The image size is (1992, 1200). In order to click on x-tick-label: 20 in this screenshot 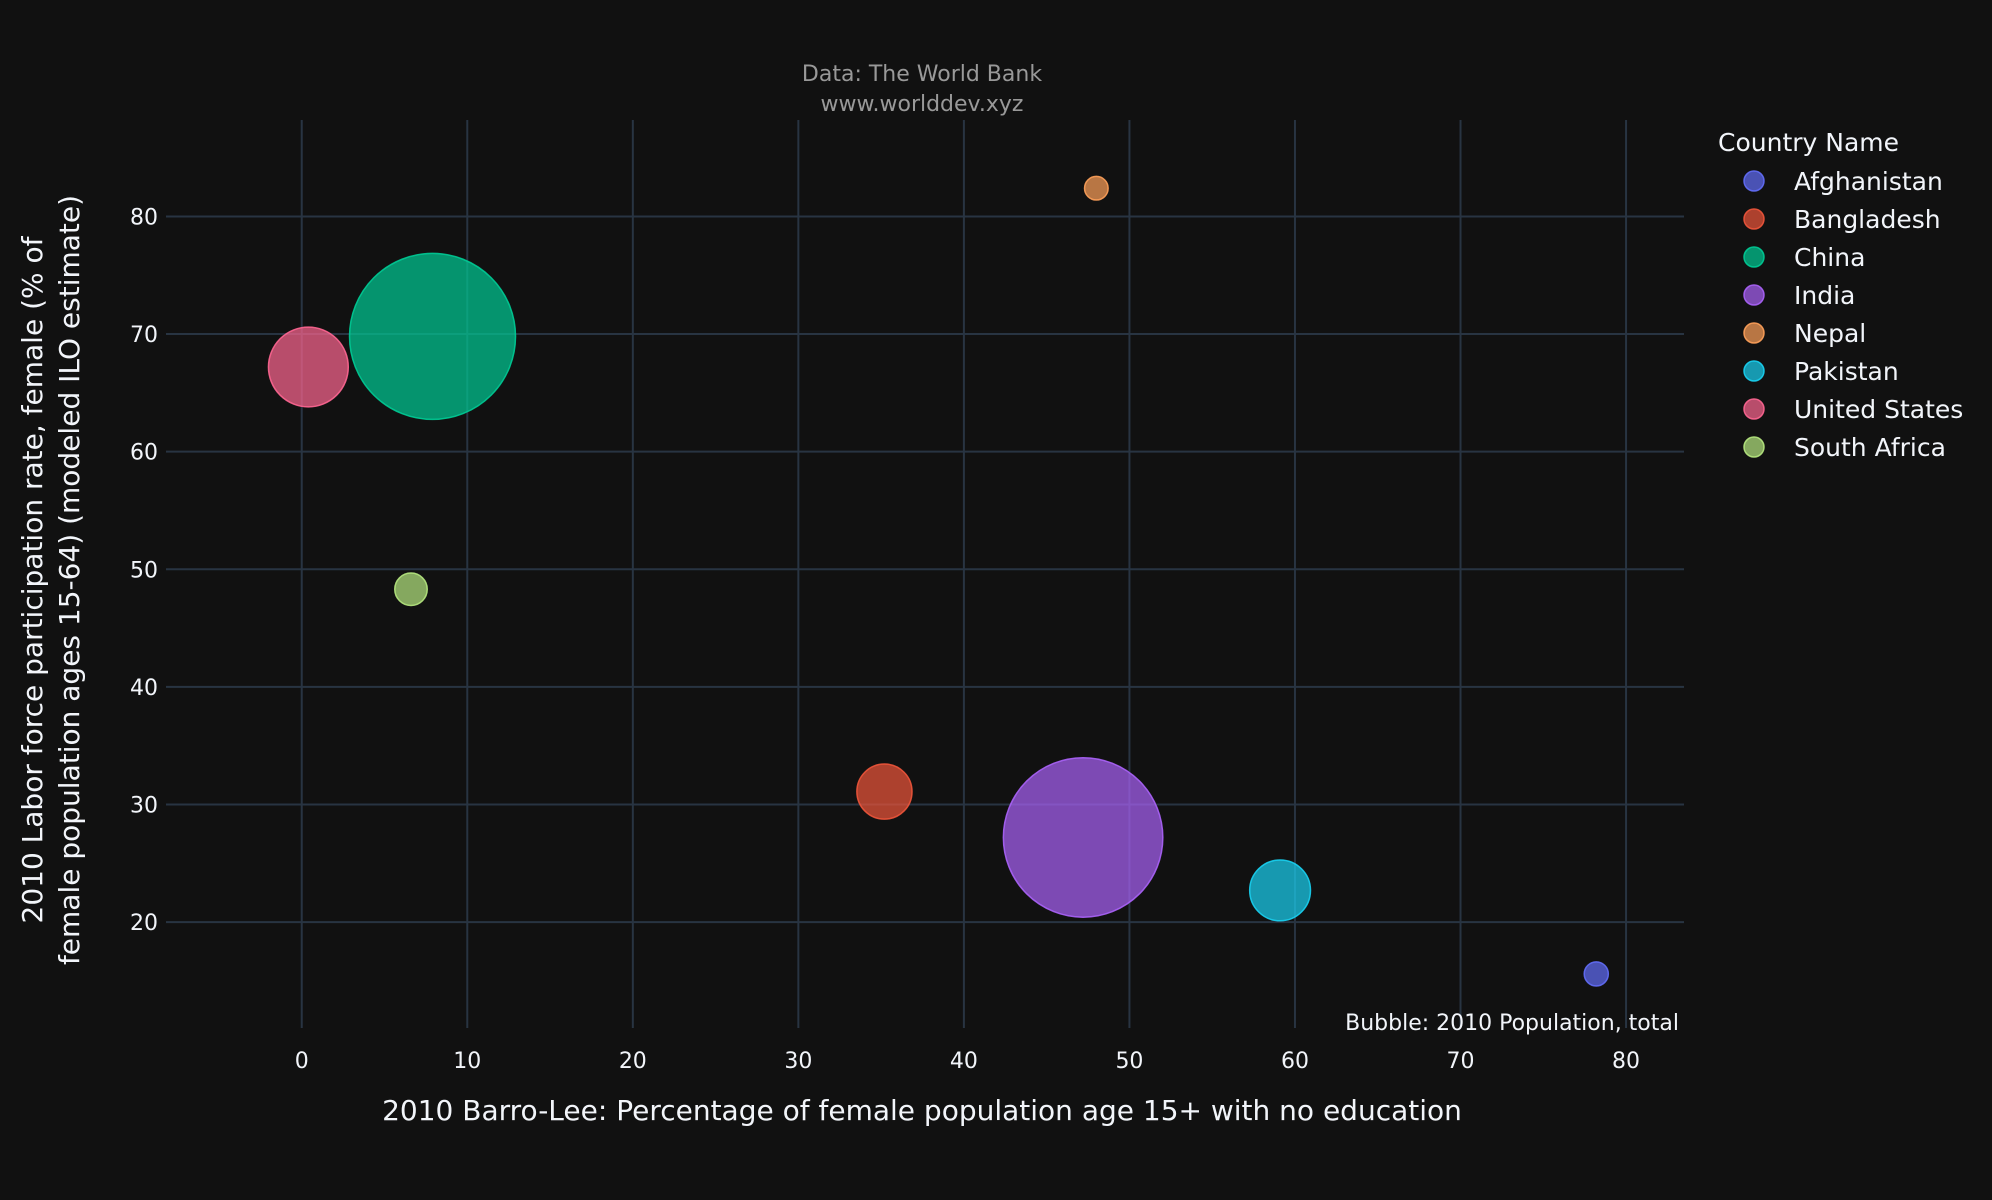, I will do `click(633, 1061)`.